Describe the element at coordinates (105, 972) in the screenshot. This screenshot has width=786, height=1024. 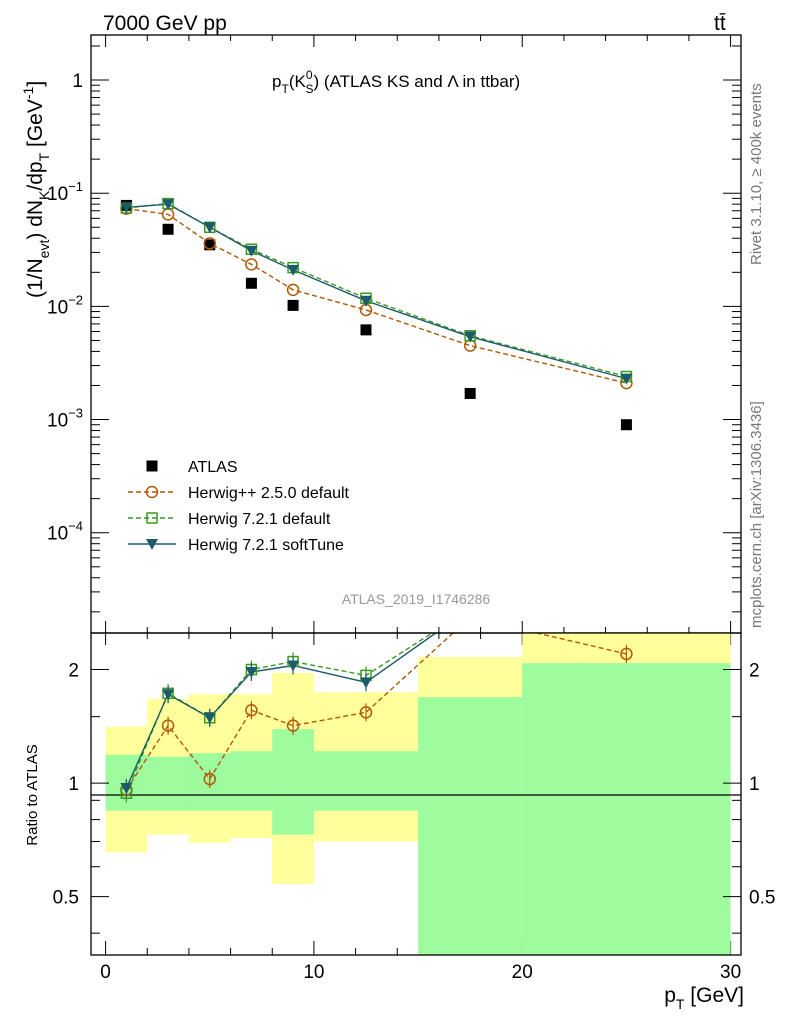
I see `x-tick-label: 0` at that location.